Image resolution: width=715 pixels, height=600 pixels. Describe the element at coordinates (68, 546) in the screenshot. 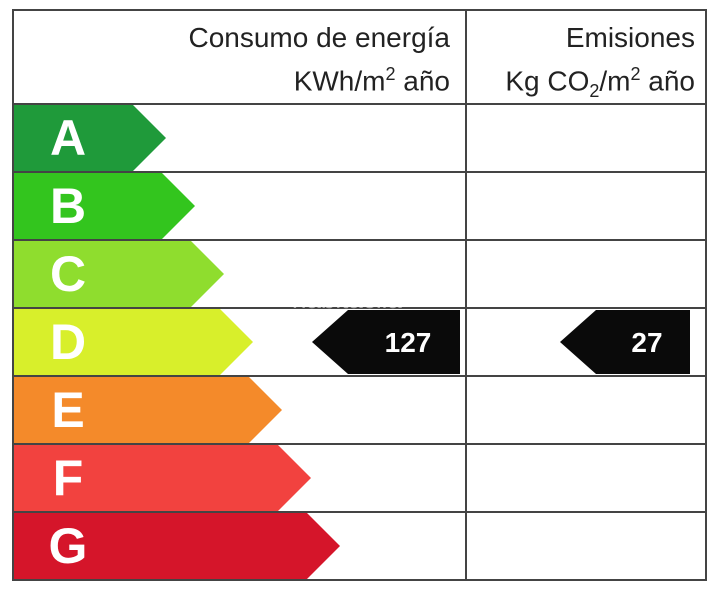

I see `rating-band-letter: G` at that location.